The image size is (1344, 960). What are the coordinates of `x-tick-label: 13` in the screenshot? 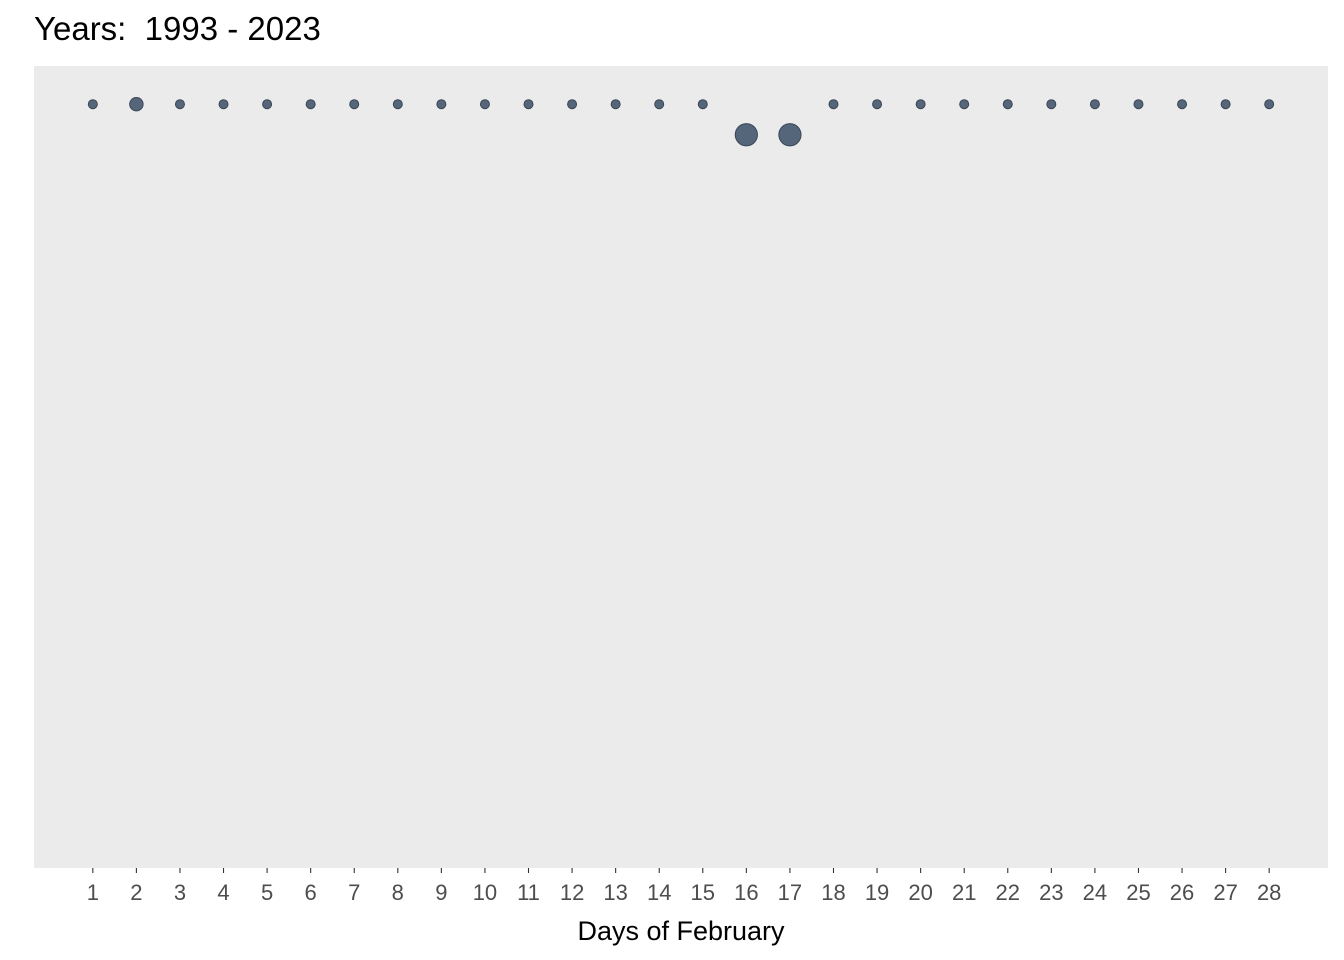 It's located at (615, 892).